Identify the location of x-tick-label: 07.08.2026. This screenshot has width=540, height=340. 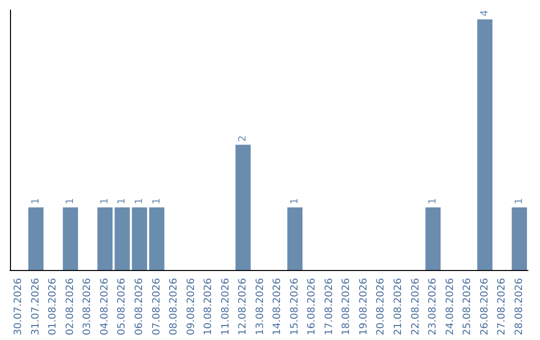
(156, 307).